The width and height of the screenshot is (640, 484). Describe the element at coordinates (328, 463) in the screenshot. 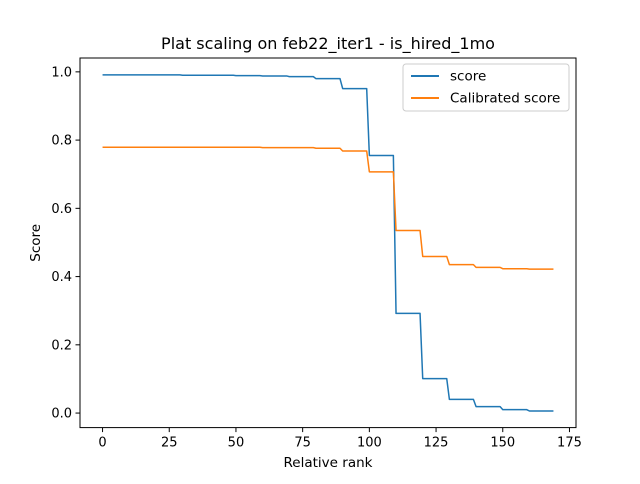

I see `x-axis-label: Relative rank` at that location.